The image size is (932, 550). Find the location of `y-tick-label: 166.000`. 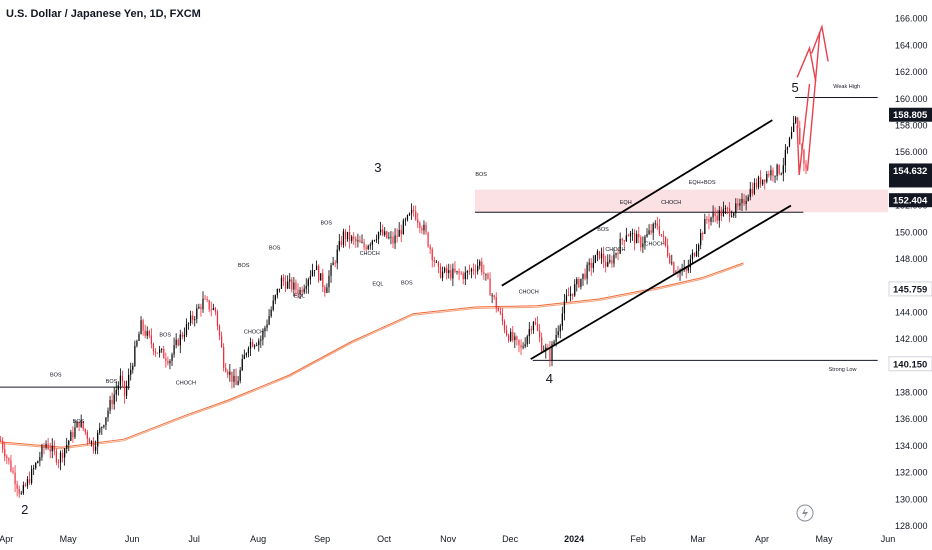

y-tick-label: 166.000 is located at coordinates (911, 19).